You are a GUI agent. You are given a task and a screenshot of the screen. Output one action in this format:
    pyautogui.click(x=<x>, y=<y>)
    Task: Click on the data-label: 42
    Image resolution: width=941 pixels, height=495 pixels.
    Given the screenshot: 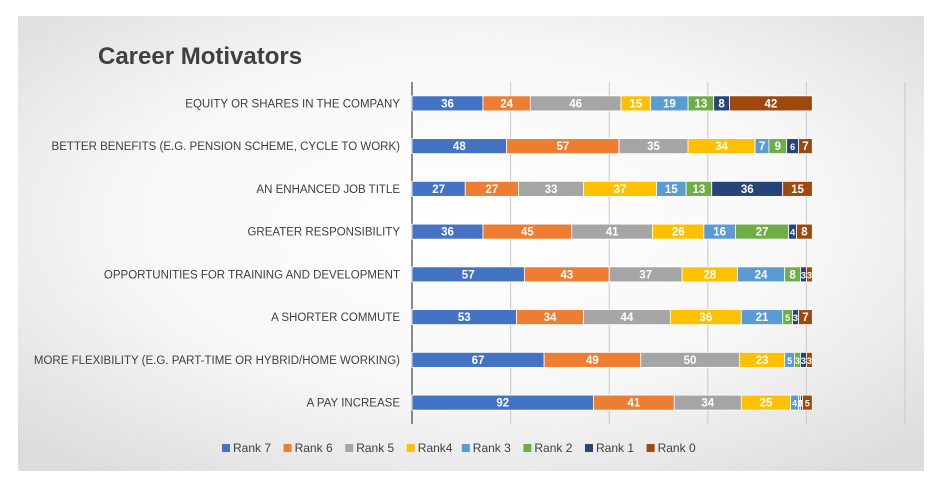 What is the action you would take?
    pyautogui.click(x=771, y=104)
    